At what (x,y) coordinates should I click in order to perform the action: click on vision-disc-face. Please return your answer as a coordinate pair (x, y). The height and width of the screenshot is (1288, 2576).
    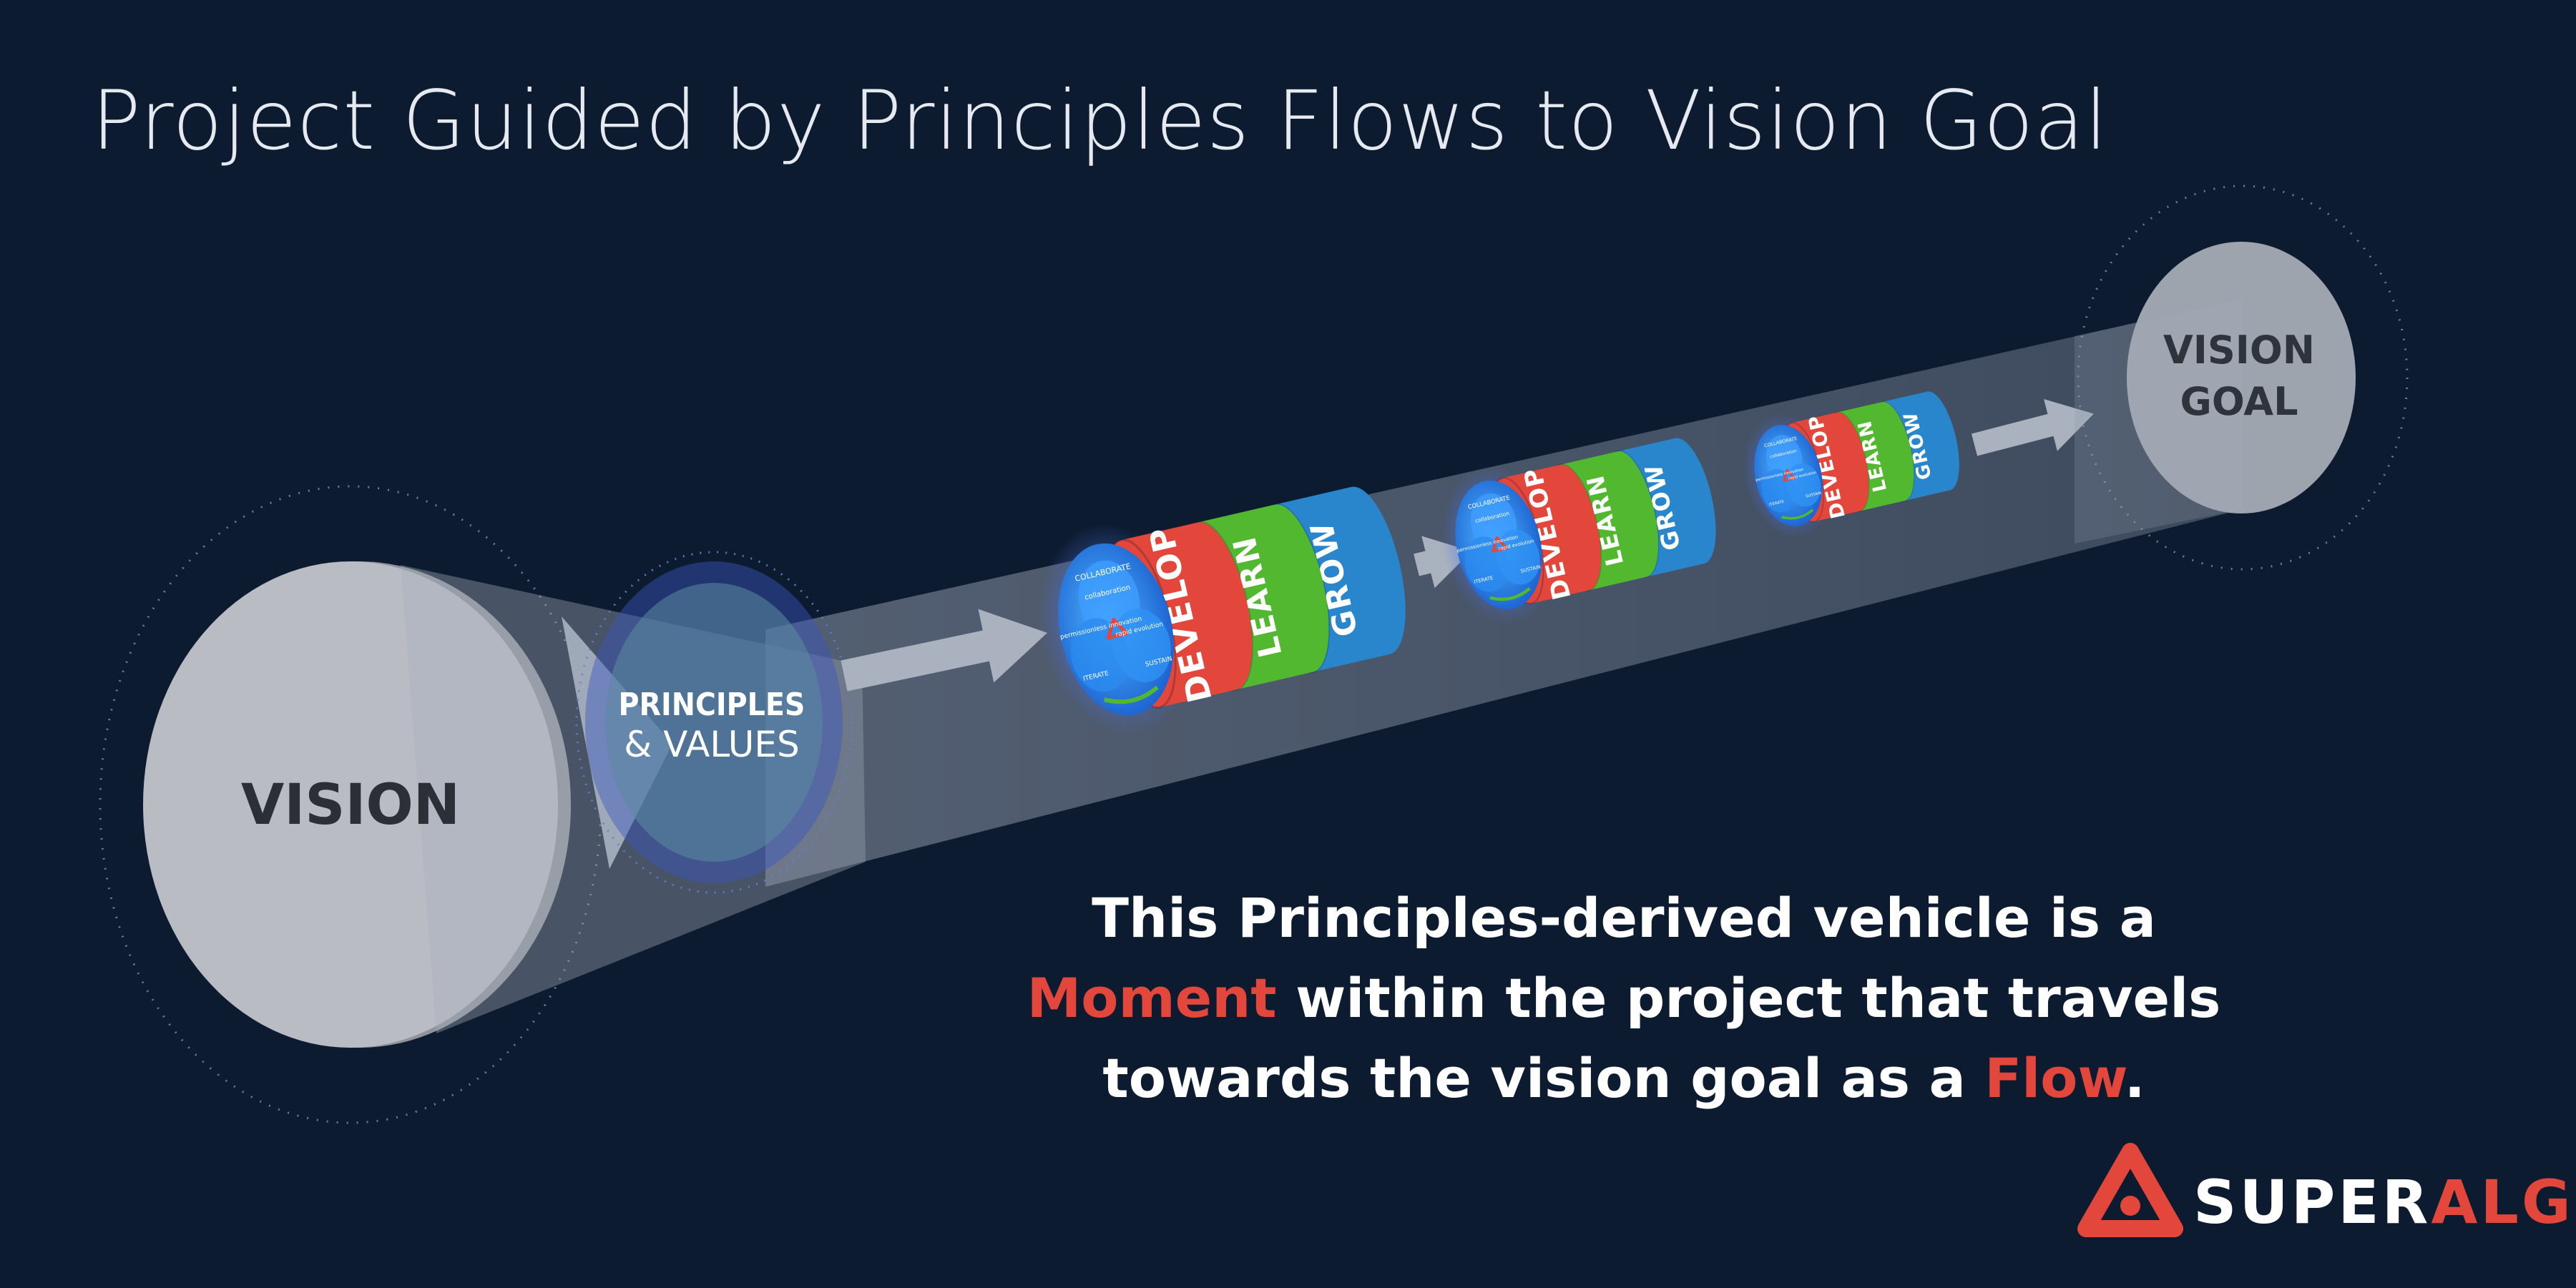
    Looking at the image, I should click on (351, 804).